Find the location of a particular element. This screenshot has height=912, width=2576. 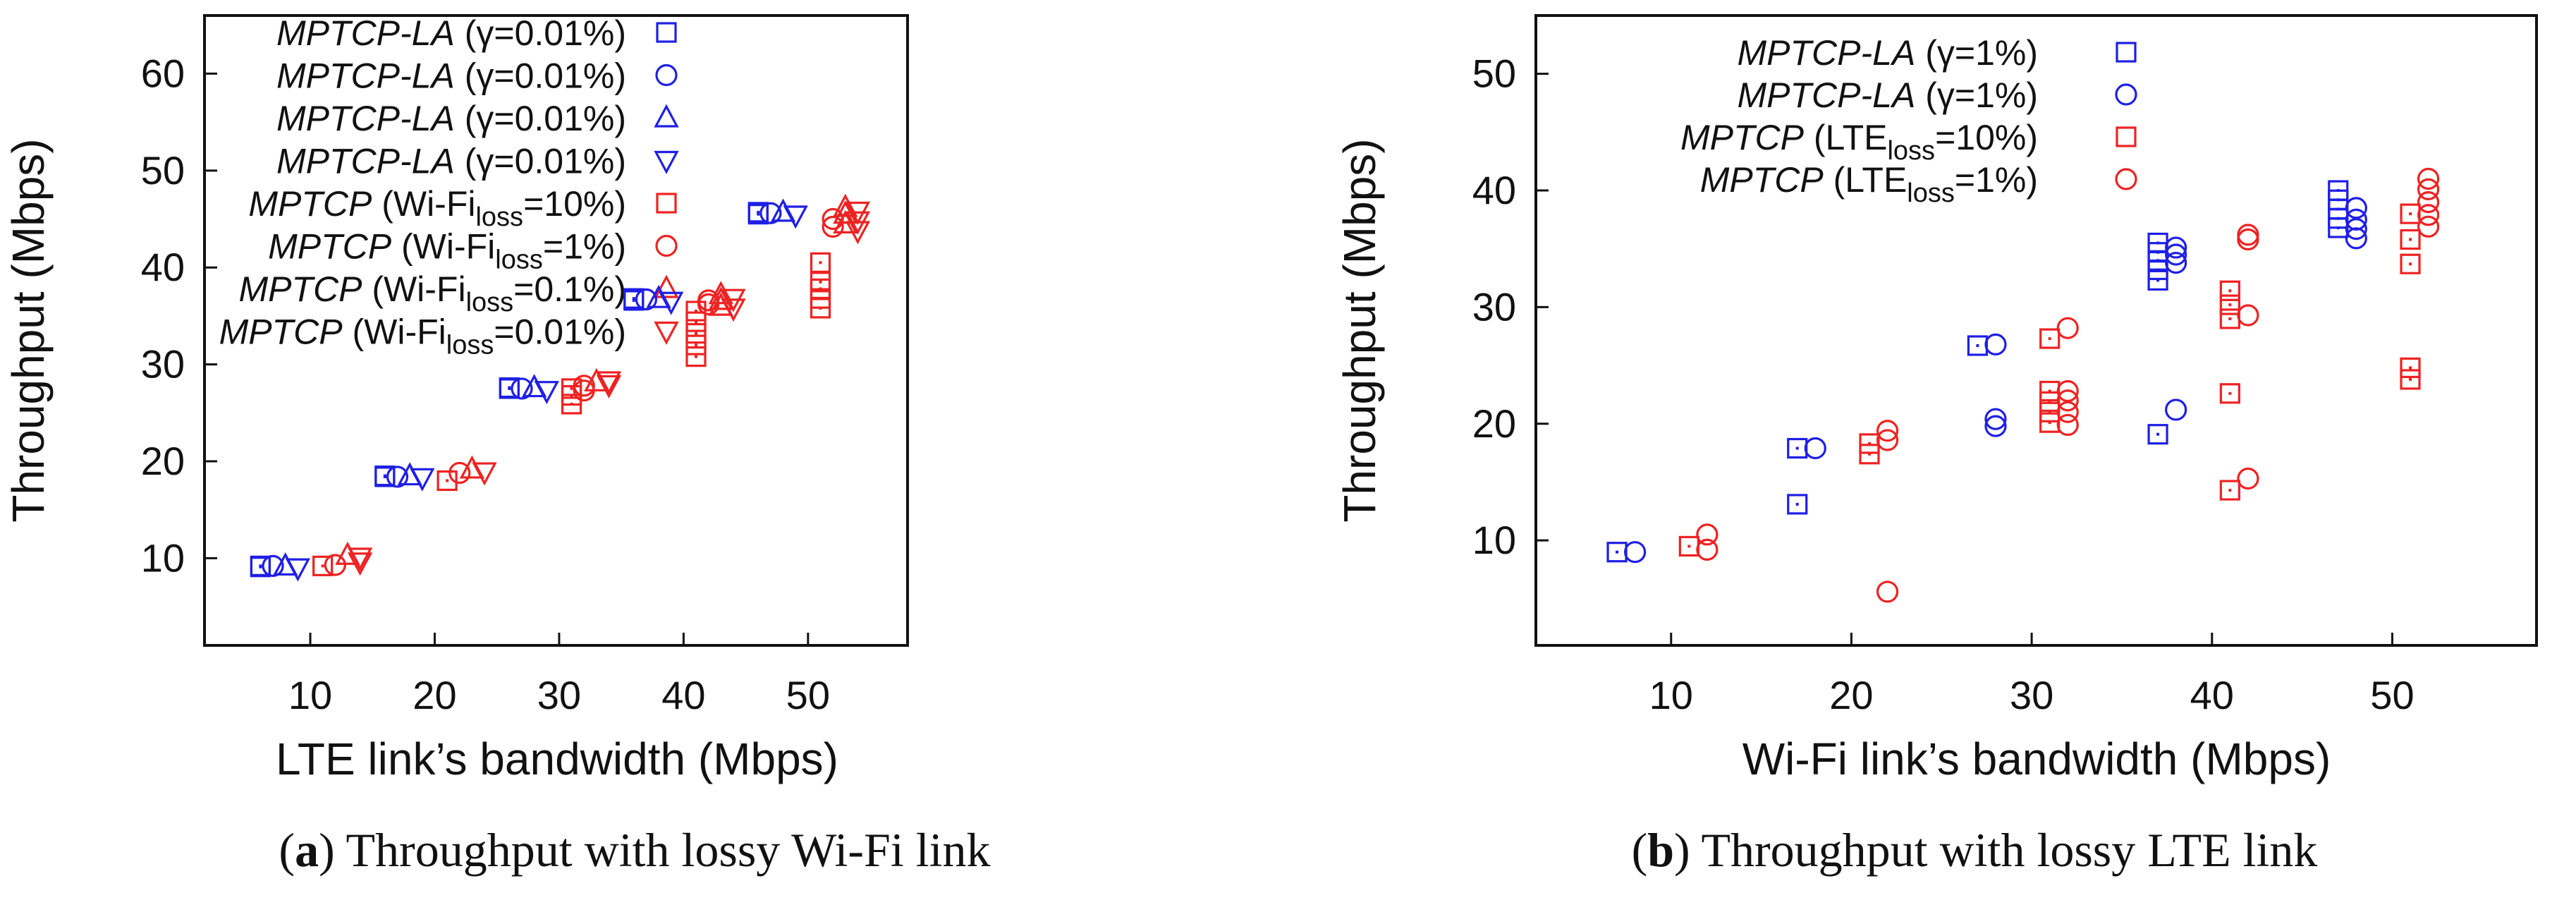

chart-a-legend-label: MPTCP (Wi-Filoss=1%) is located at coordinates (447, 251).